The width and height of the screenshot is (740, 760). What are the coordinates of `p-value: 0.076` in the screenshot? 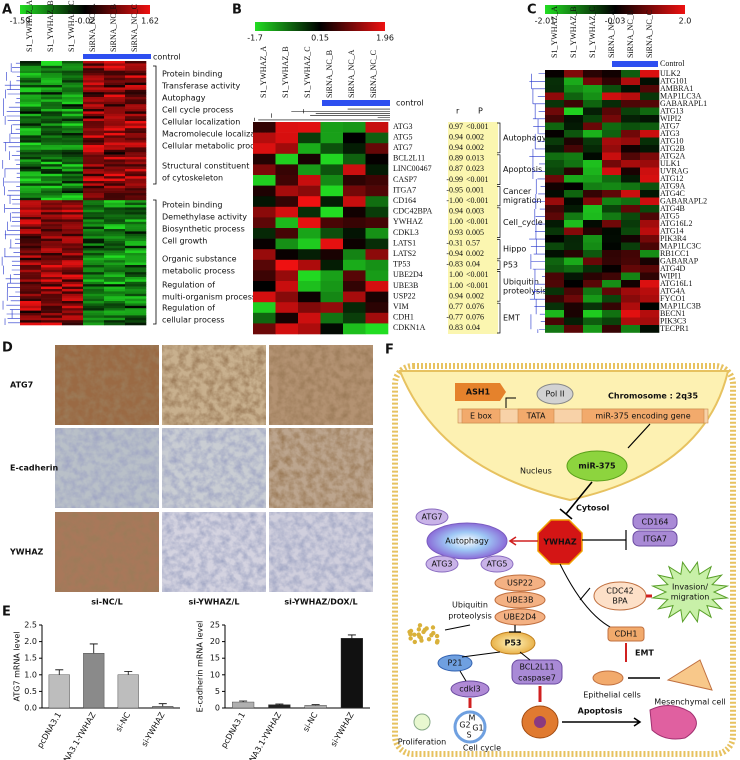 It's located at (475, 306).